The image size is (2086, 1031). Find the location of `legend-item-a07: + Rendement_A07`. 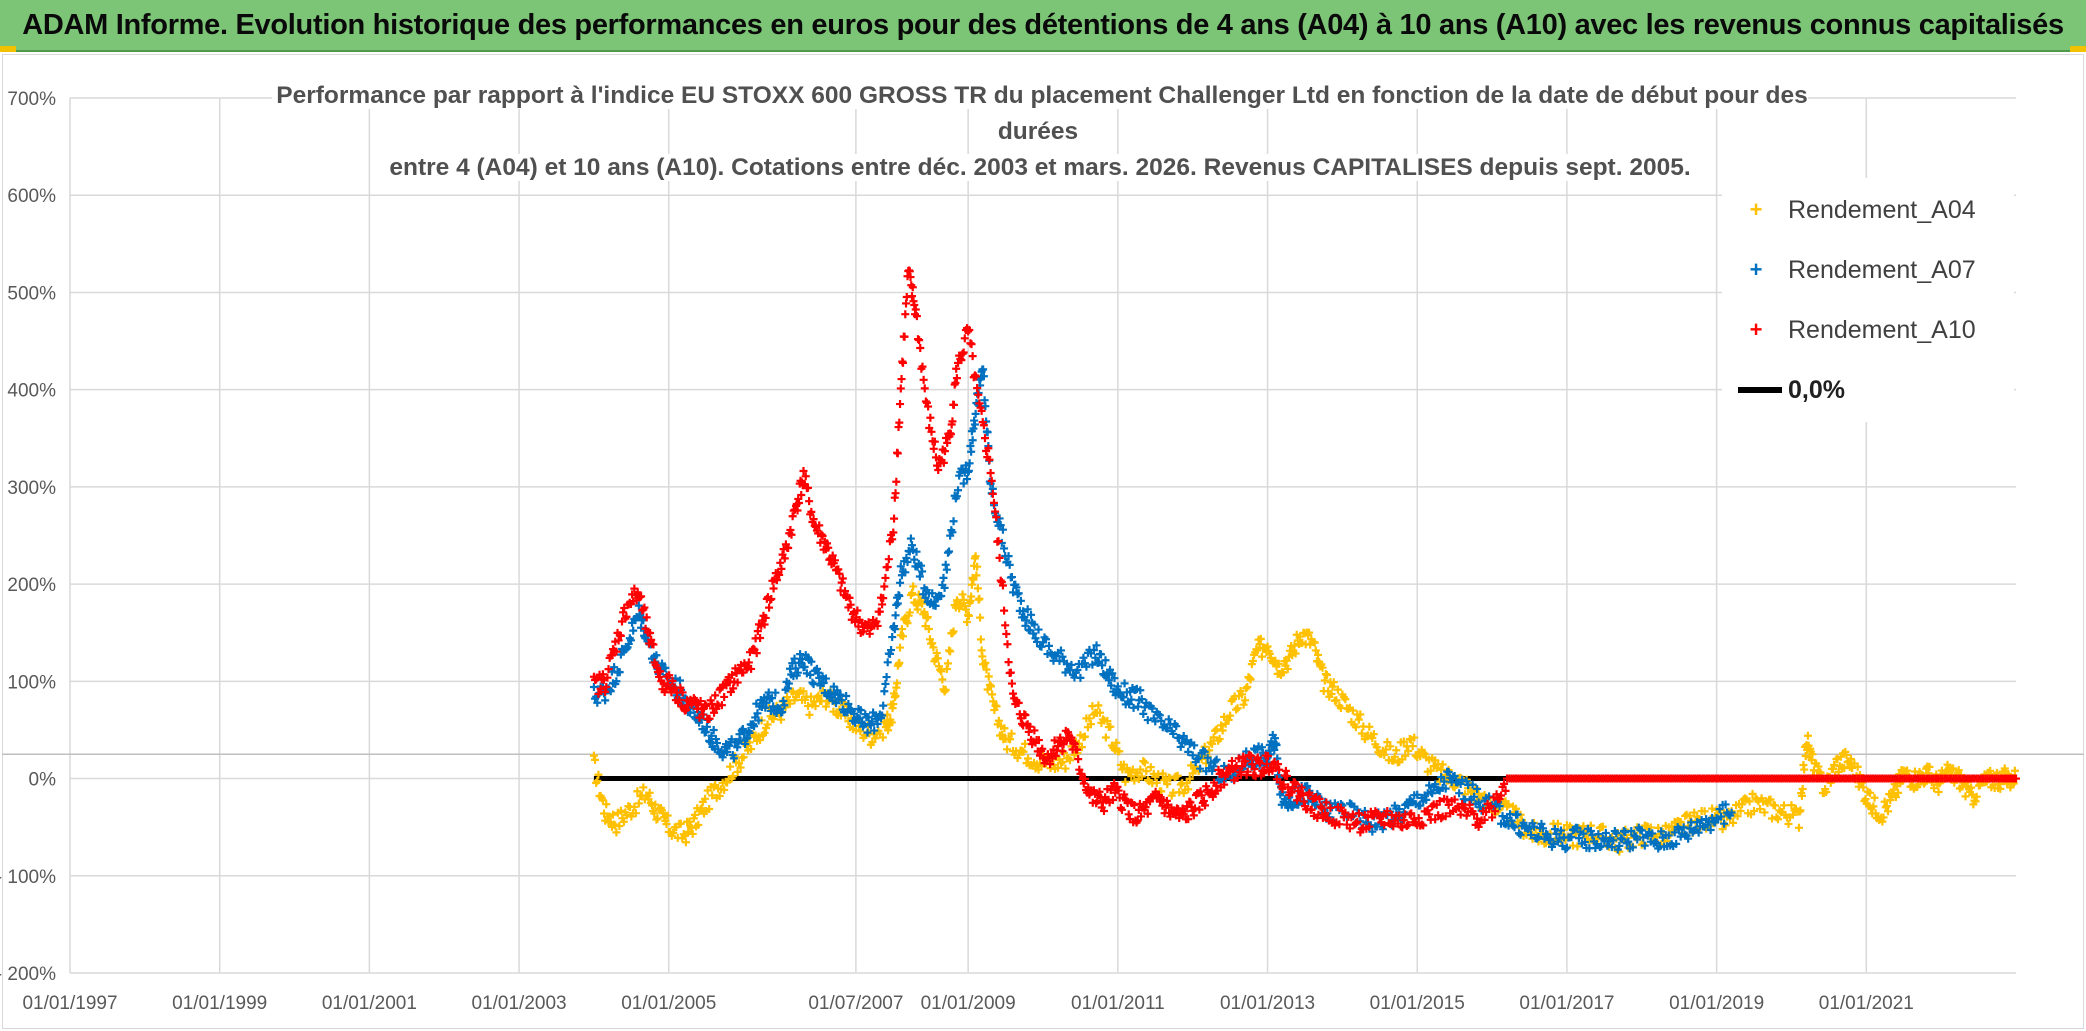

legend-item-a07: + Rendement_A07 is located at coordinates (1856, 270).